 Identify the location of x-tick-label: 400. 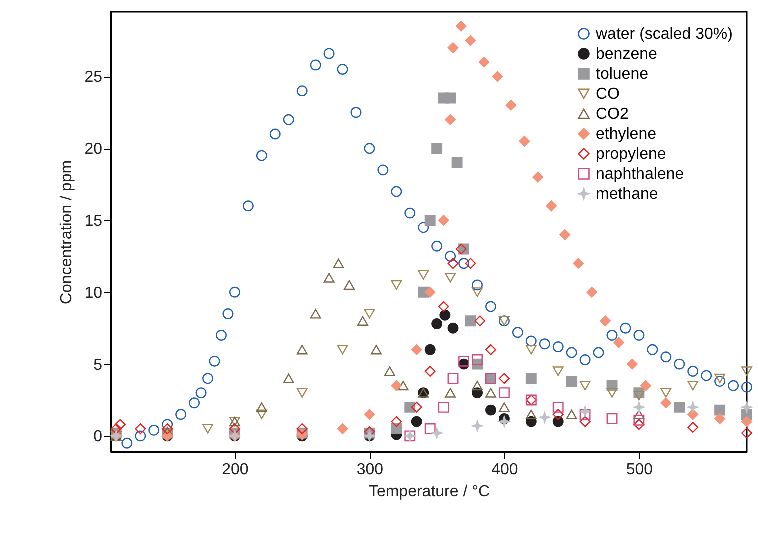
(505, 470).